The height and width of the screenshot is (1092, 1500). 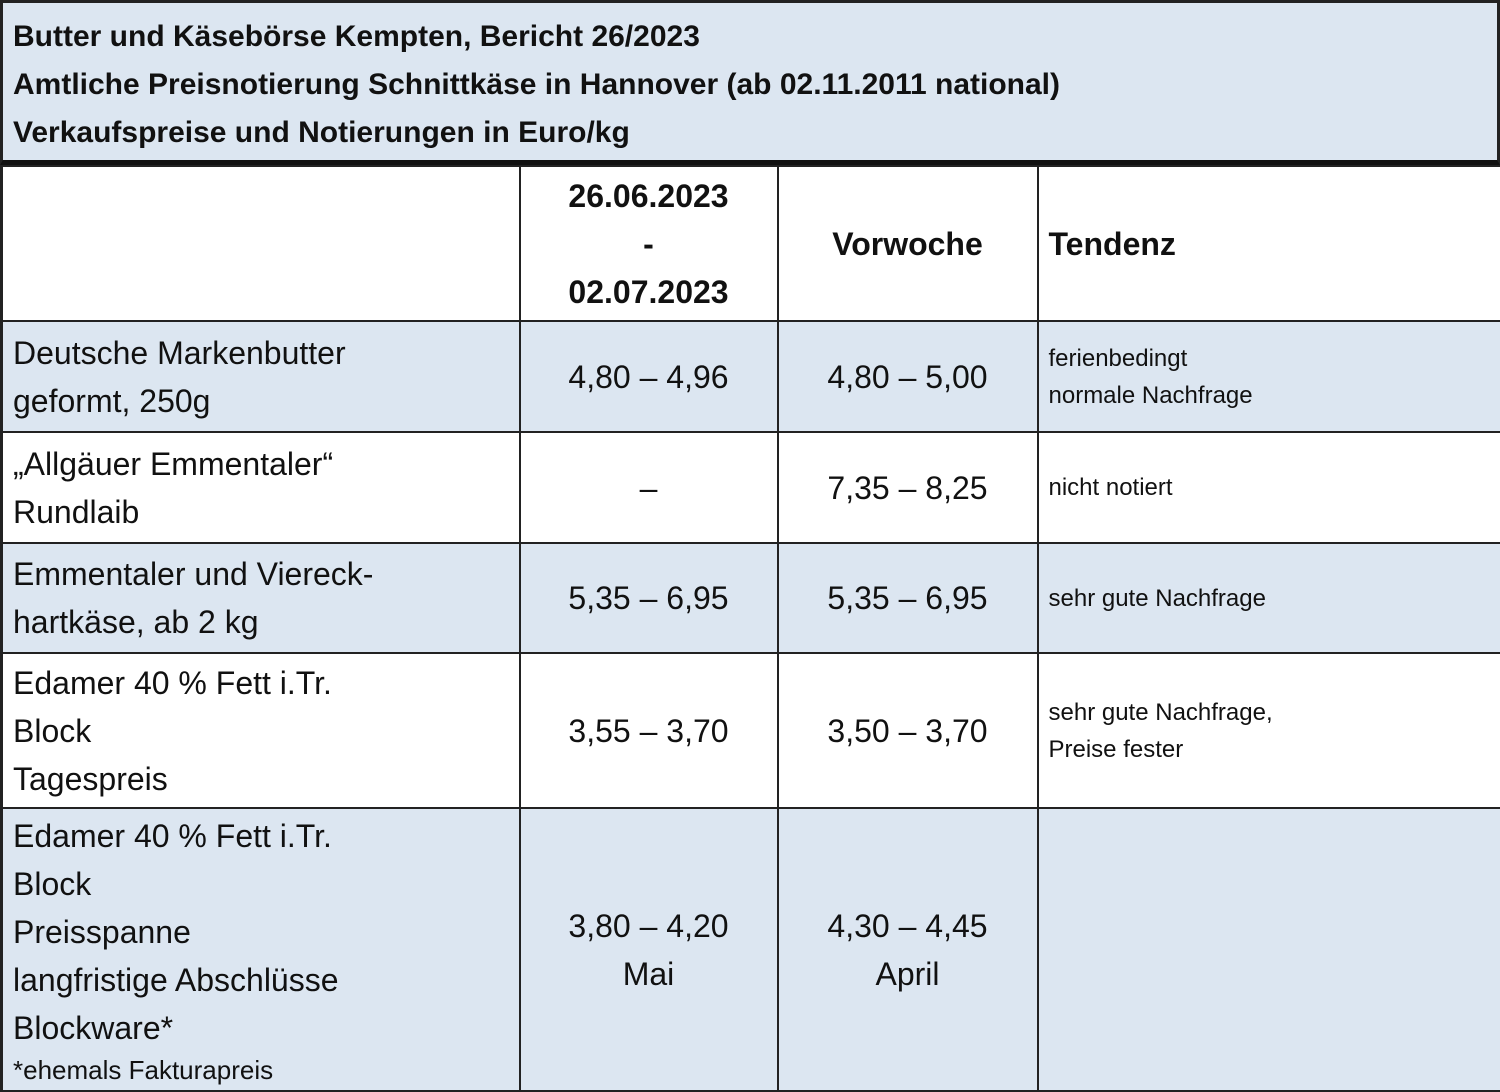 What do you see at coordinates (1270, 712) in the screenshot?
I see `trend-line: sehr gute Nachfrage,` at bounding box center [1270, 712].